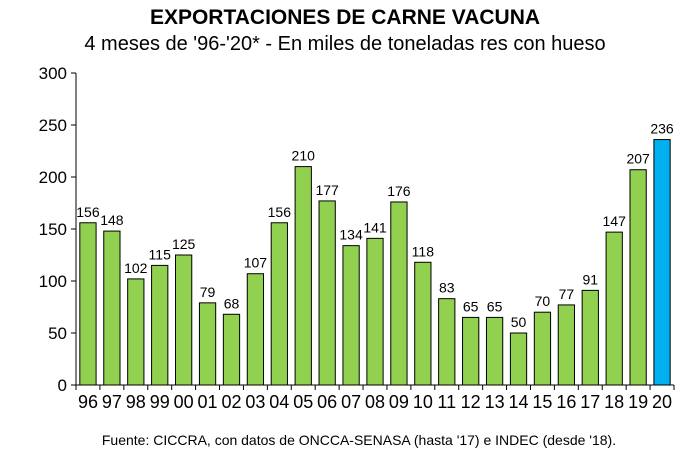 Image resolution: width=690 pixels, height=470 pixels. Describe the element at coordinates (543, 301) in the screenshot. I see `data-label: 70` at that location.